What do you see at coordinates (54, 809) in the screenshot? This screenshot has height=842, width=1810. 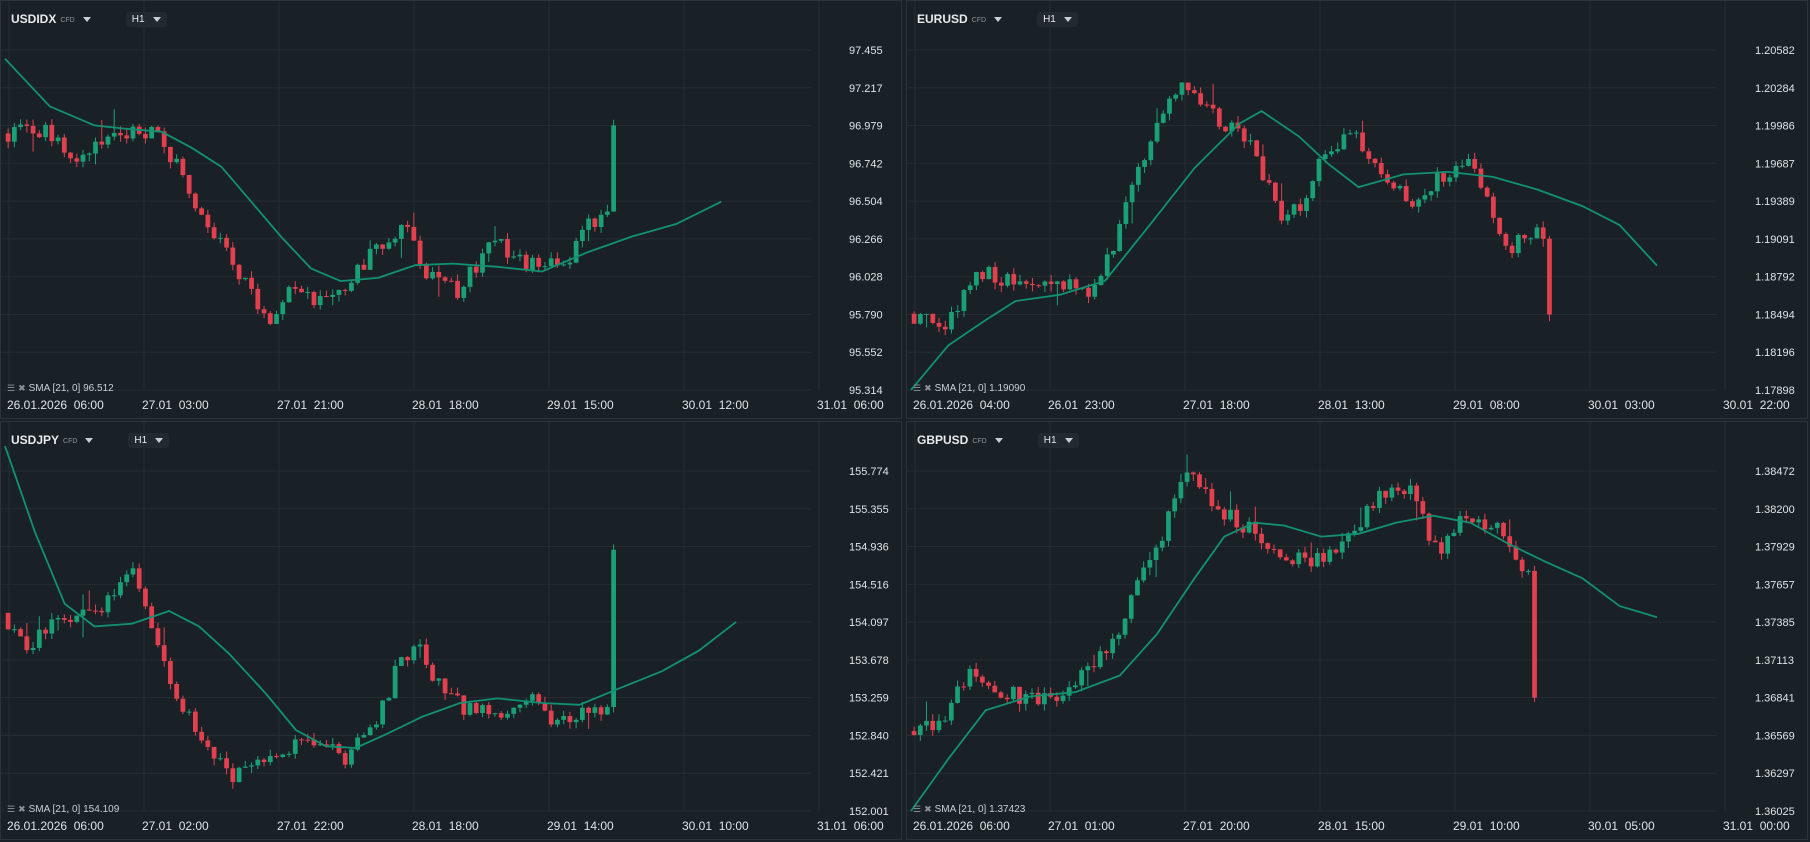 I see `sma-label: SMA [21, 0]` at bounding box center [54, 809].